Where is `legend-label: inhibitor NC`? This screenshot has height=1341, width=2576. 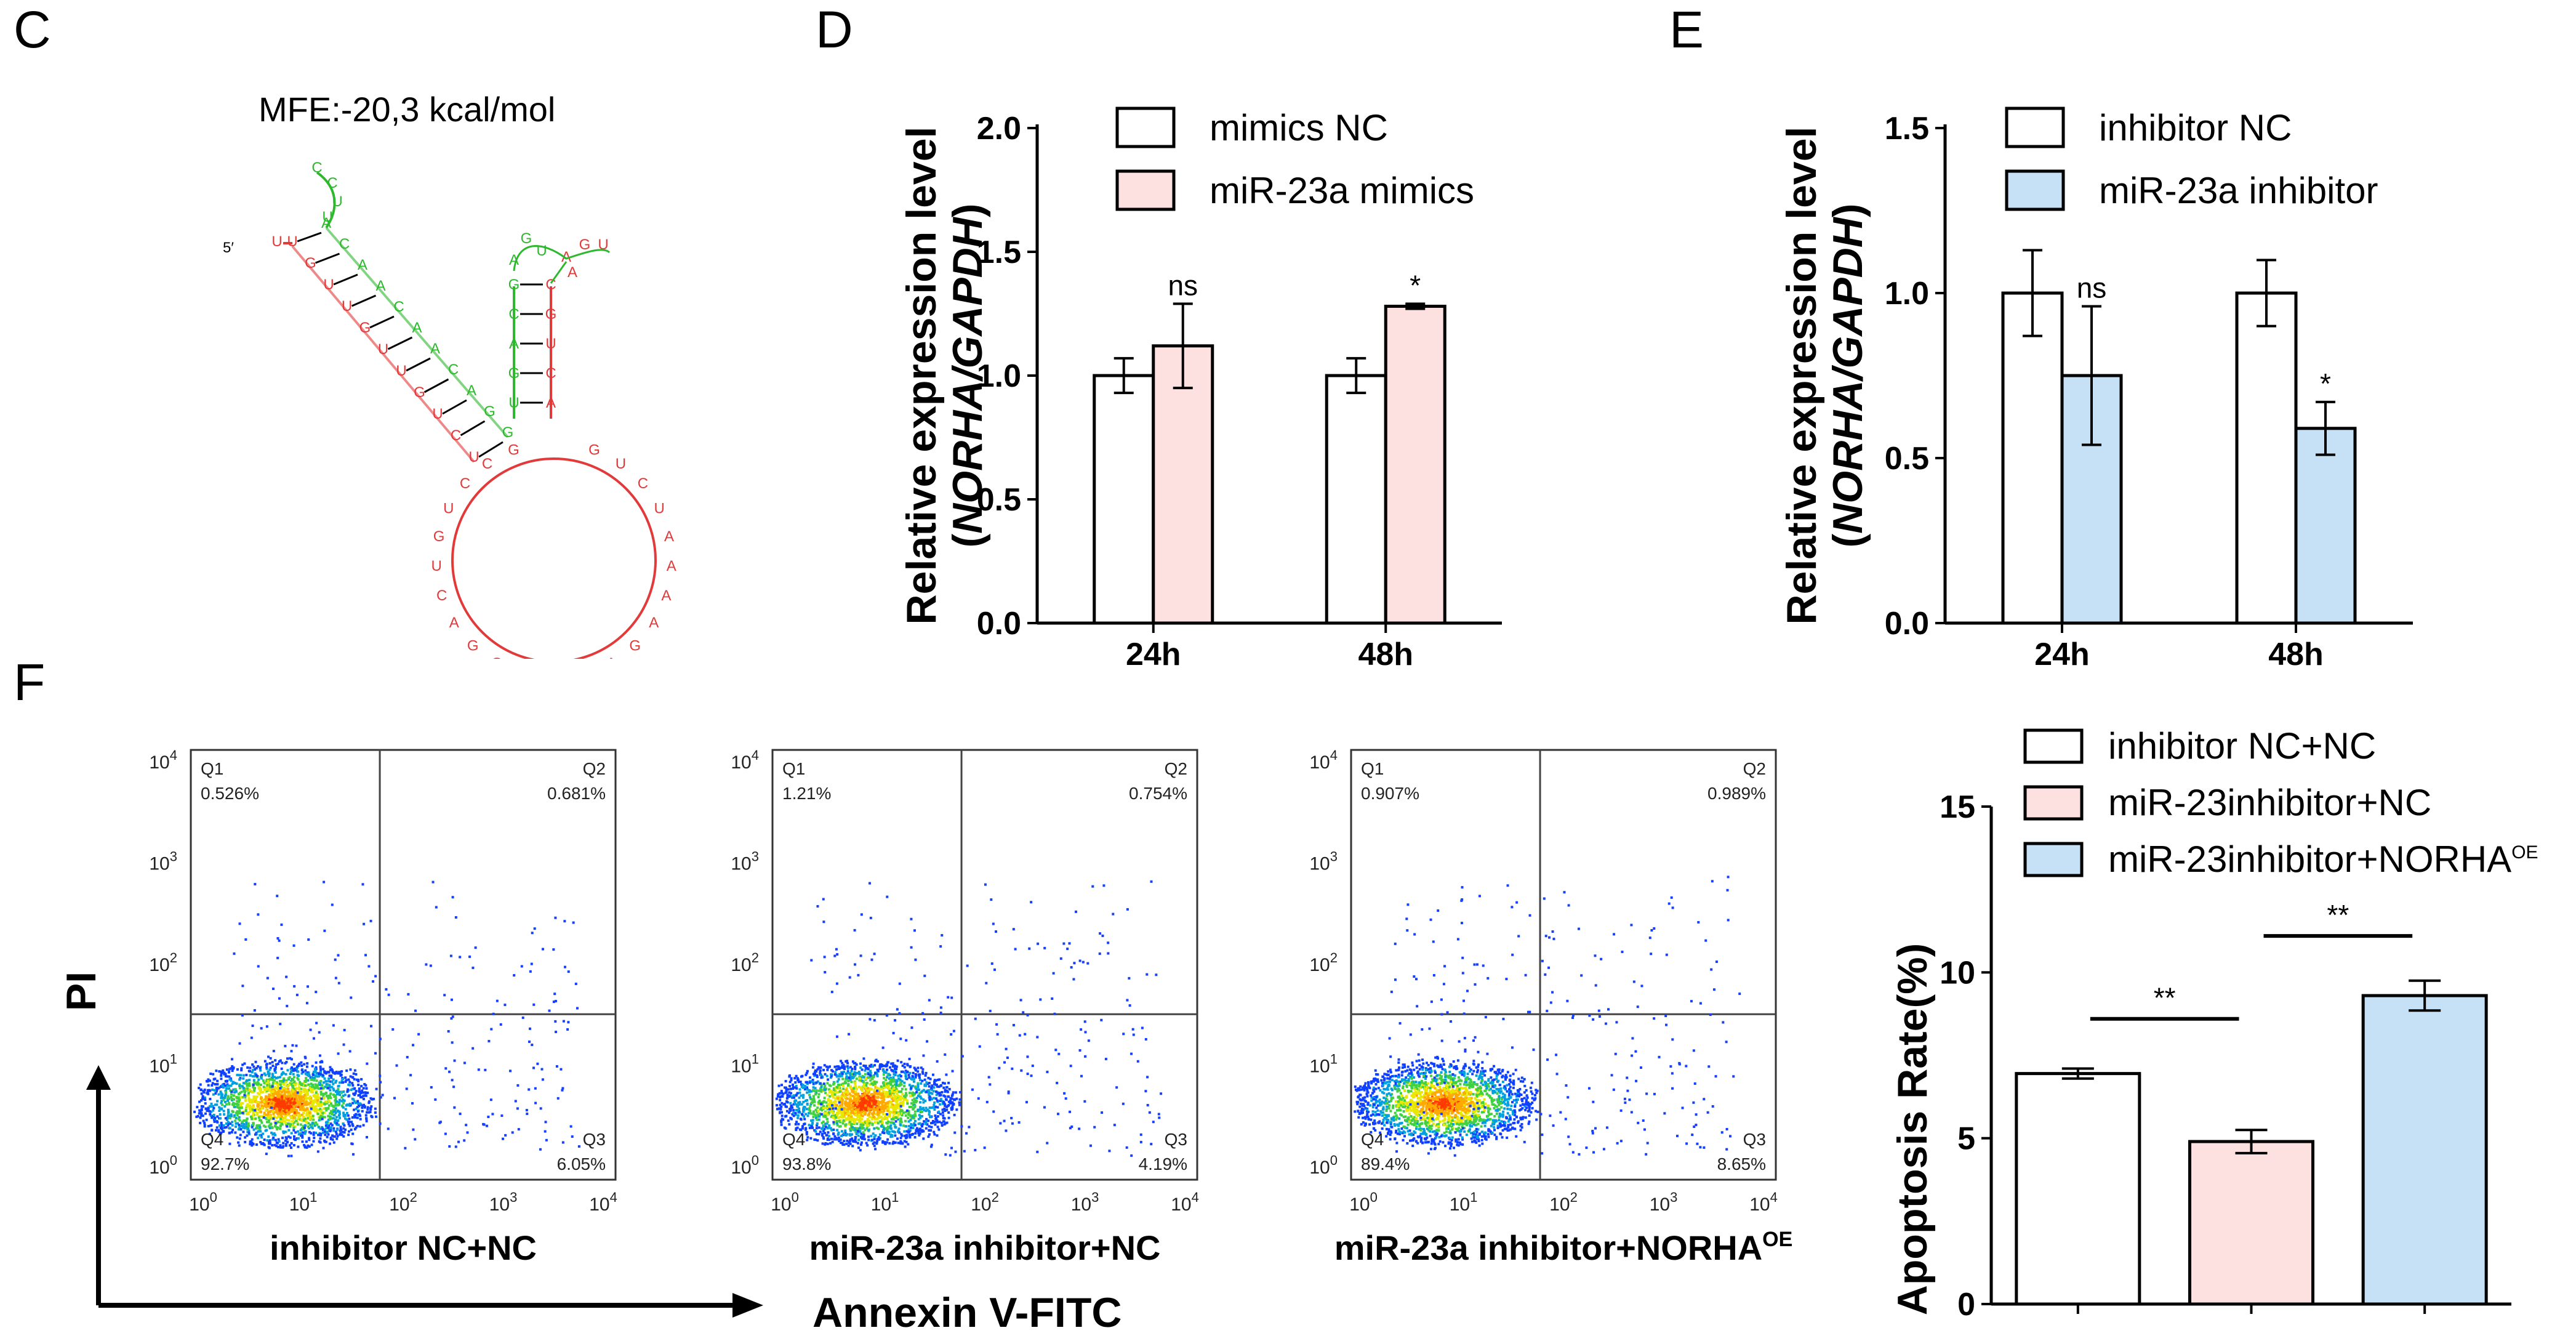 legend-label: inhibitor NC is located at coordinates (2195, 127).